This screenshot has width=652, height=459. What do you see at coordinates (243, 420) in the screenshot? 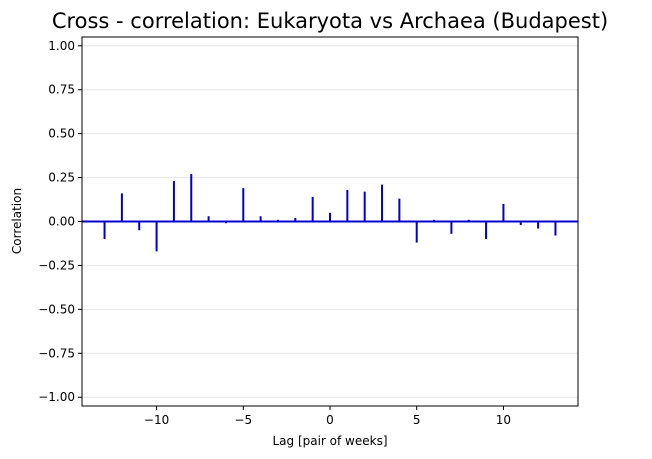
I see `x-tick-label: −5` at bounding box center [243, 420].